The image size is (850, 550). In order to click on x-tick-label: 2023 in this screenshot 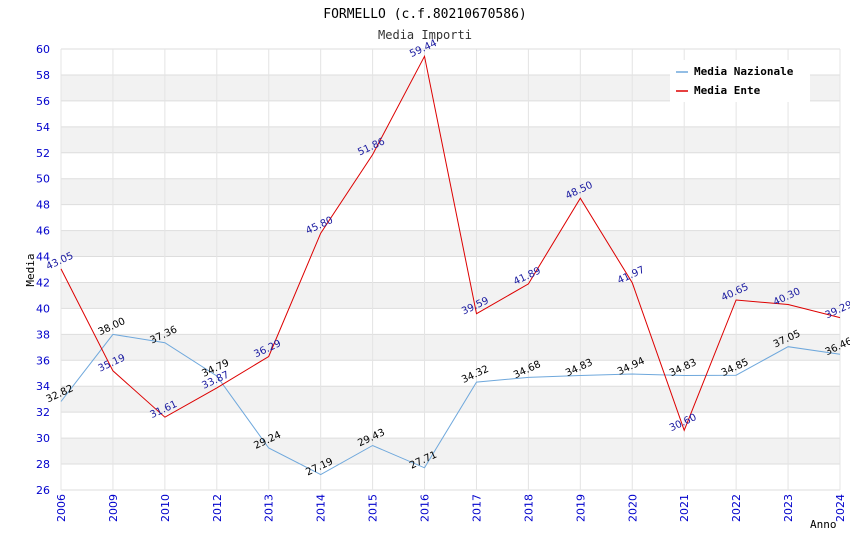, I will do `click(788, 508)`.